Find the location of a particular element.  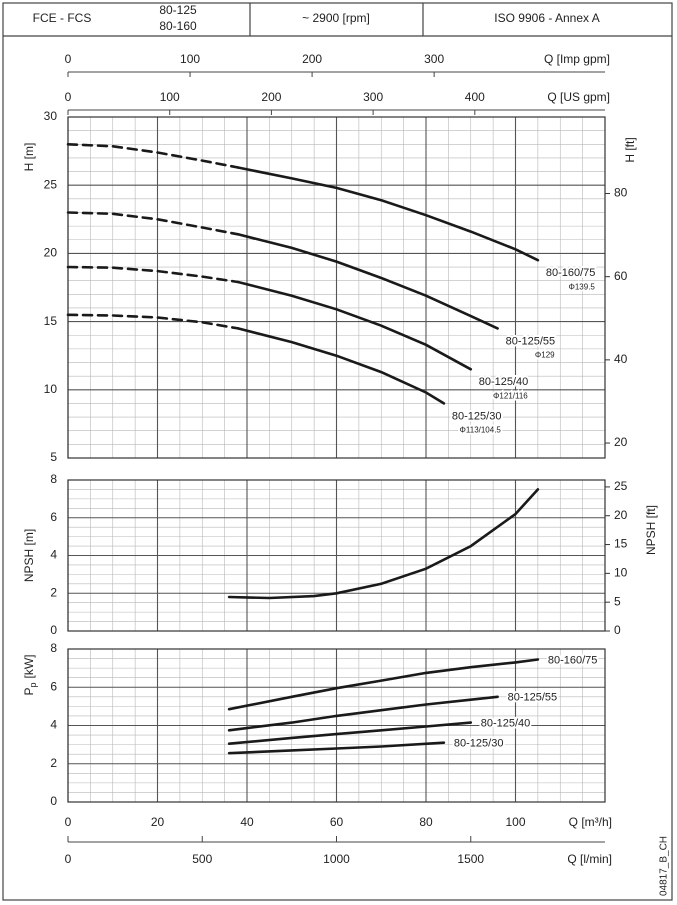

y-tick-label: 25 is located at coordinates (51, 184).